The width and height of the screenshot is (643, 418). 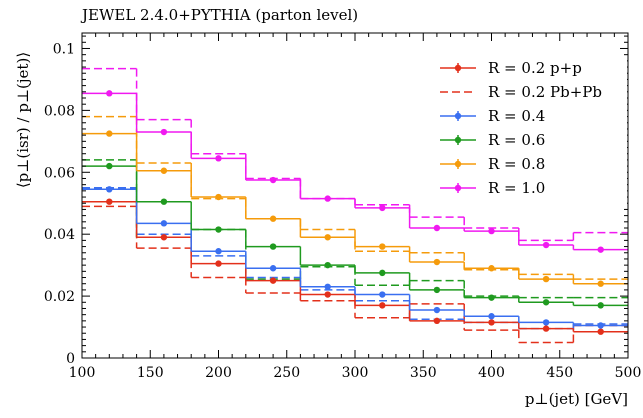 What do you see at coordinates (286, 373) in the screenshot?
I see `x-tick-label-250: 250` at bounding box center [286, 373].